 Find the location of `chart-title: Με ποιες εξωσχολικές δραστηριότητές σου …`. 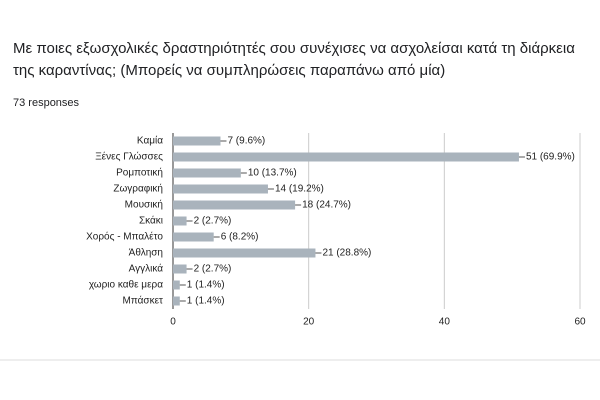

chart-title: Με ποιες εξωσχολικές δραστηριότητές σου … is located at coordinates (294, 59).